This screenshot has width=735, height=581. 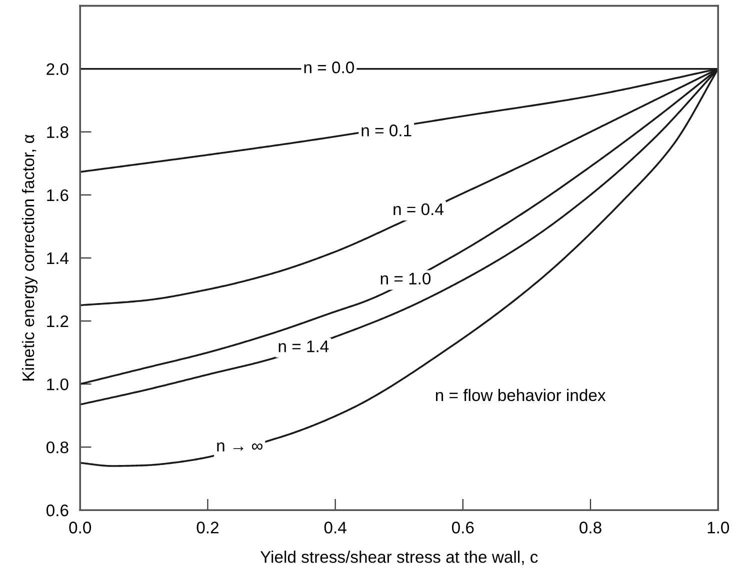 I want to click on x-tick-label: 0.2, so click(x=207, y=528).